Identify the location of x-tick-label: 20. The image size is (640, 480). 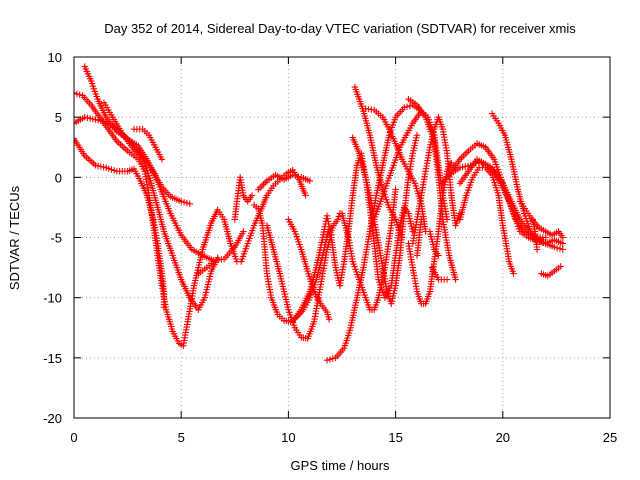
(503, 437).